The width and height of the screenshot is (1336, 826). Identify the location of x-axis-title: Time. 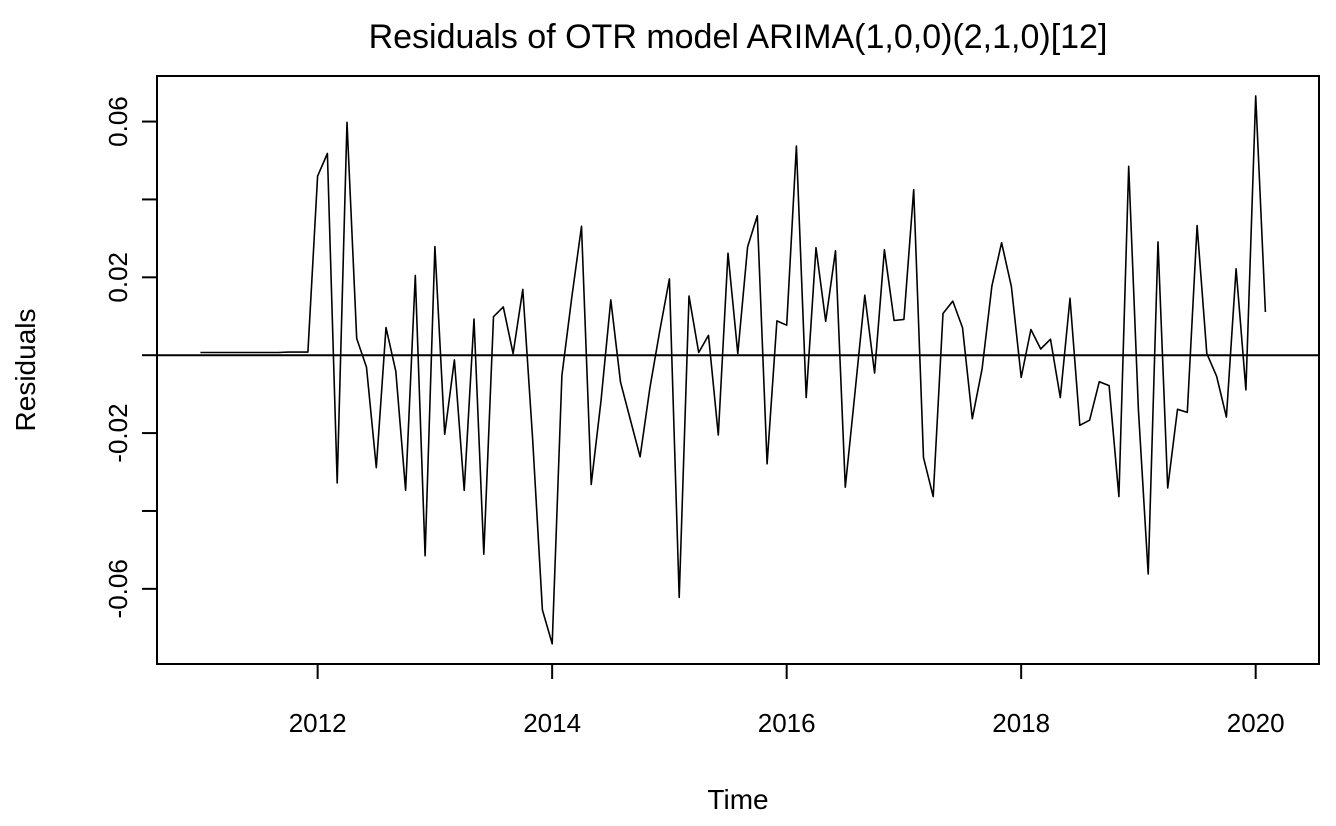
(737, 799).